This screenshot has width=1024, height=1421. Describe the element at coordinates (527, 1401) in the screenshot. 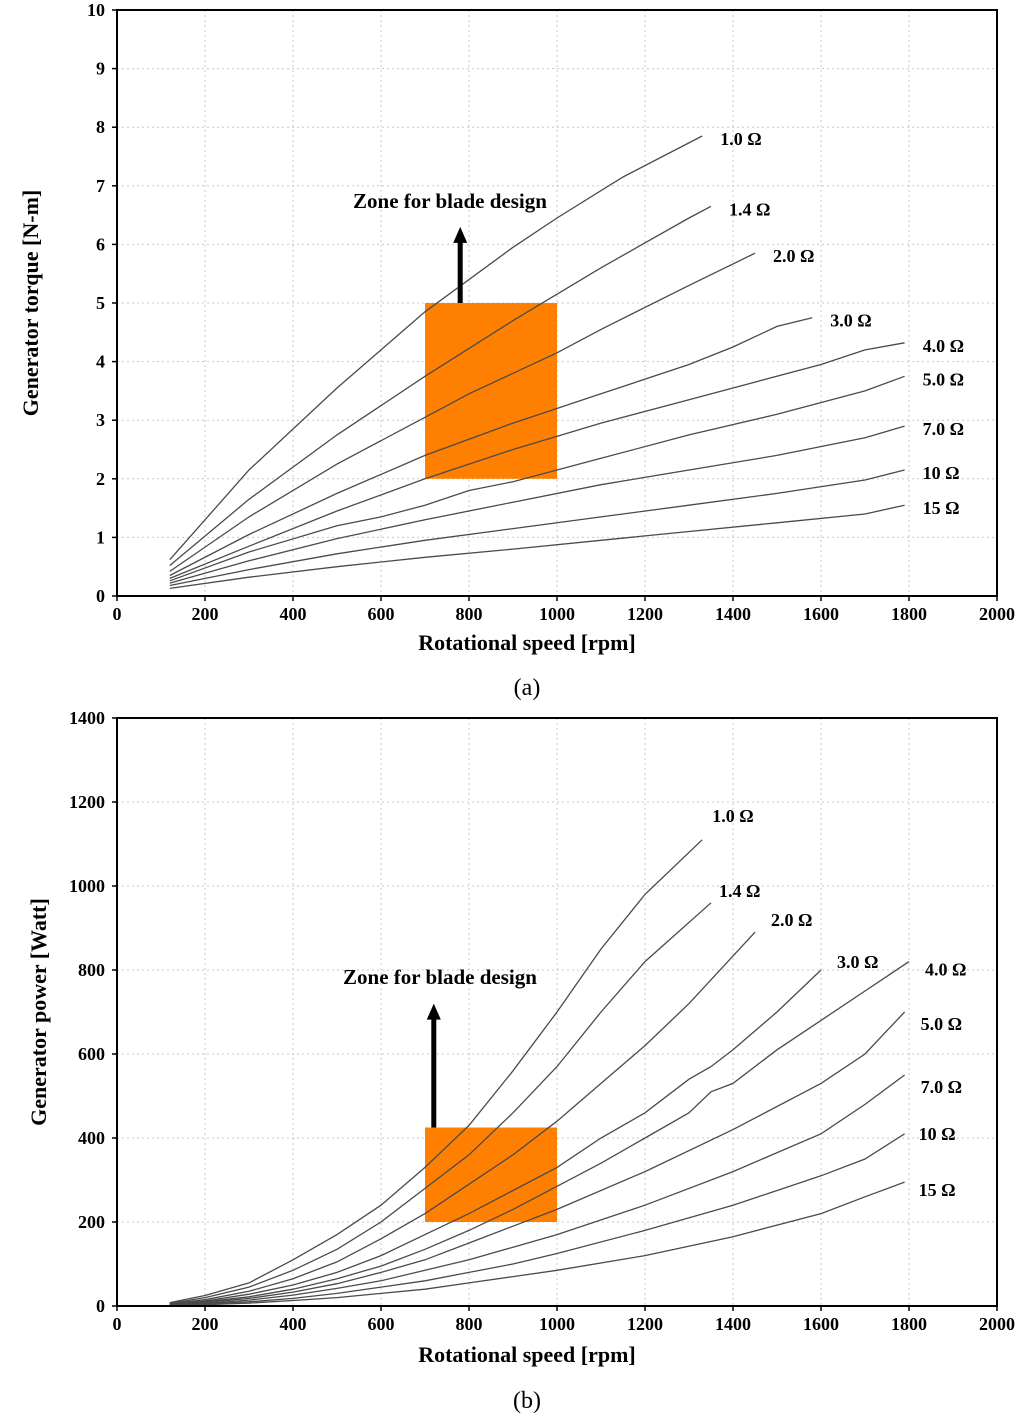

I see `caption-b: (b)` at that location.